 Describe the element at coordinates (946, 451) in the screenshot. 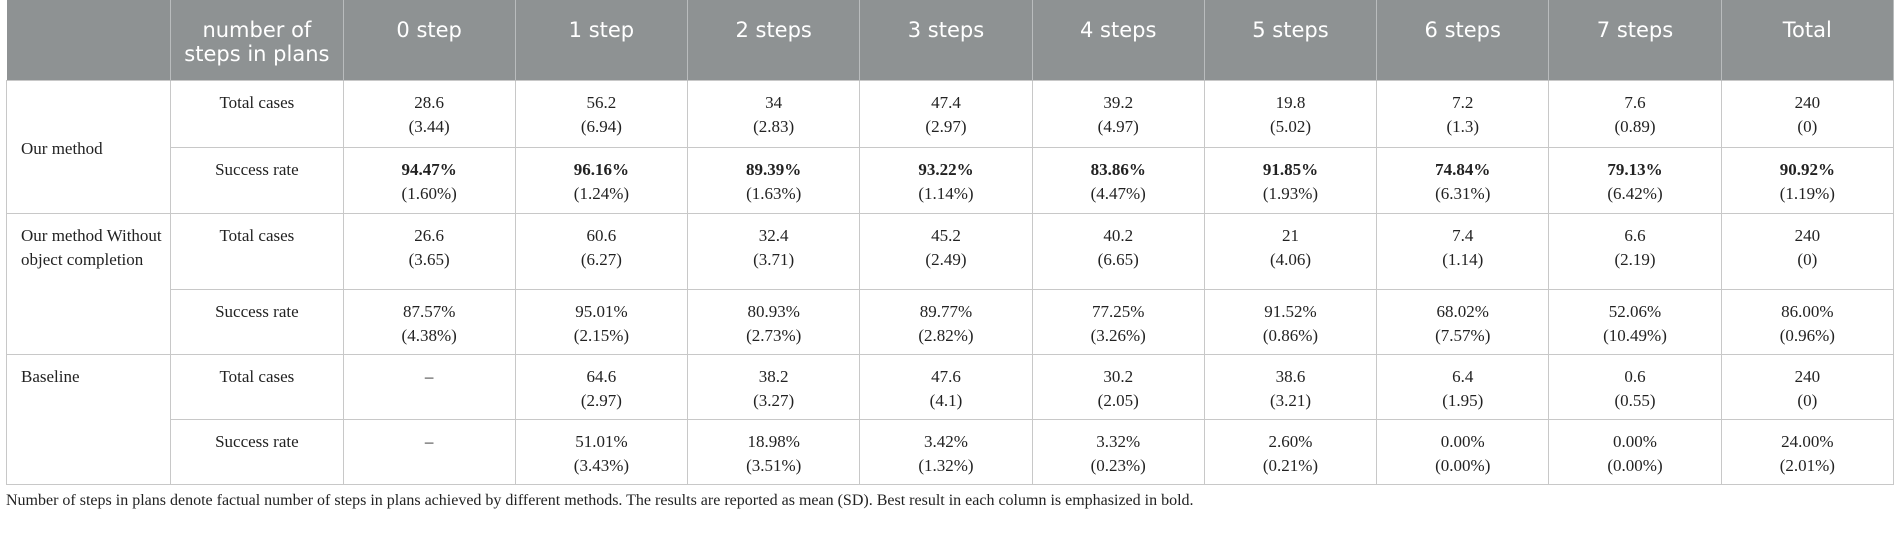

I see `cell: 3.42% (1.32%)` at that location.